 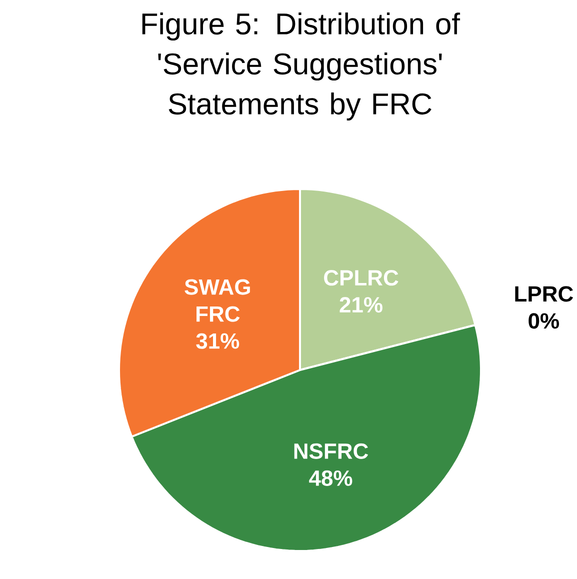 I want to click on slice-label: CPLRC, so click(x=361, y=278).